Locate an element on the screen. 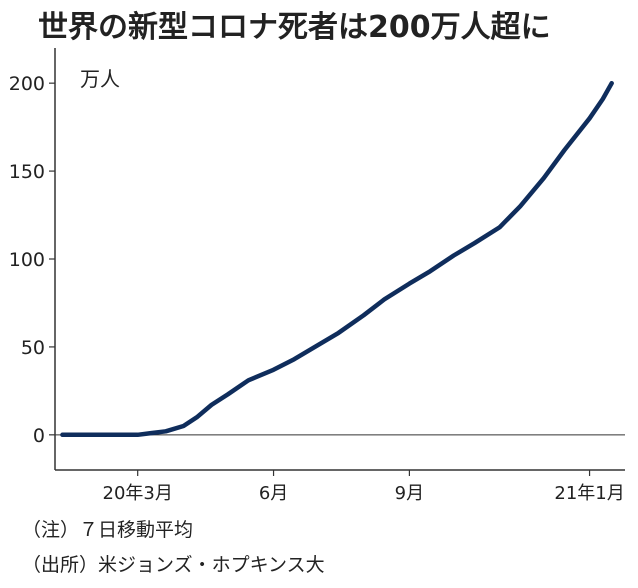 Image resolution: width=638 pixels, height=588 pixels. y-ticks: 0 50 100 150 200 is located at coordinates (32, 260).